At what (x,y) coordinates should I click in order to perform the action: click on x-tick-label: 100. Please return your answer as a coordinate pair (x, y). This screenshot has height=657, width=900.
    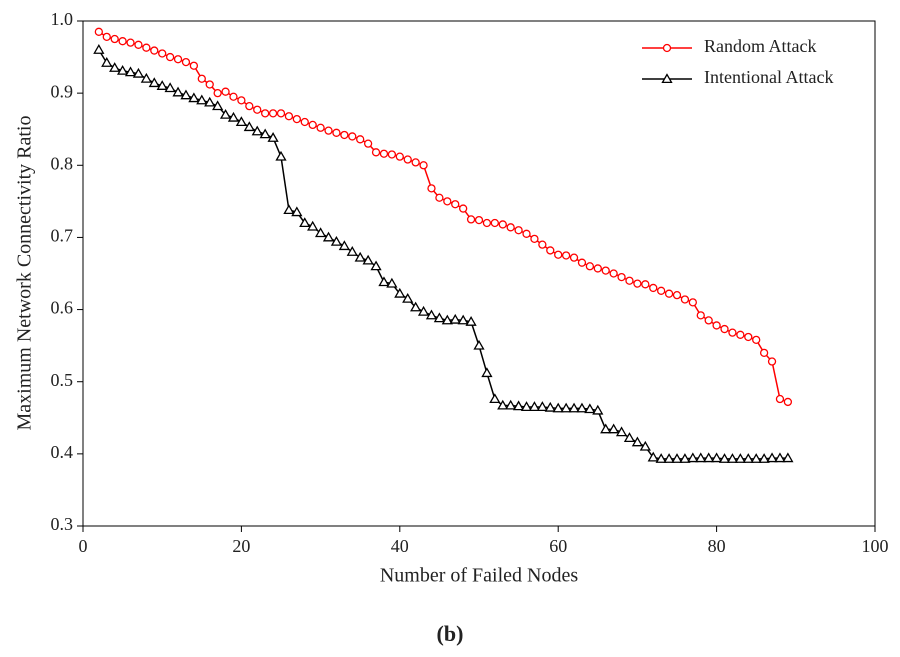
    Looking at the image, I should click on (875, 546).